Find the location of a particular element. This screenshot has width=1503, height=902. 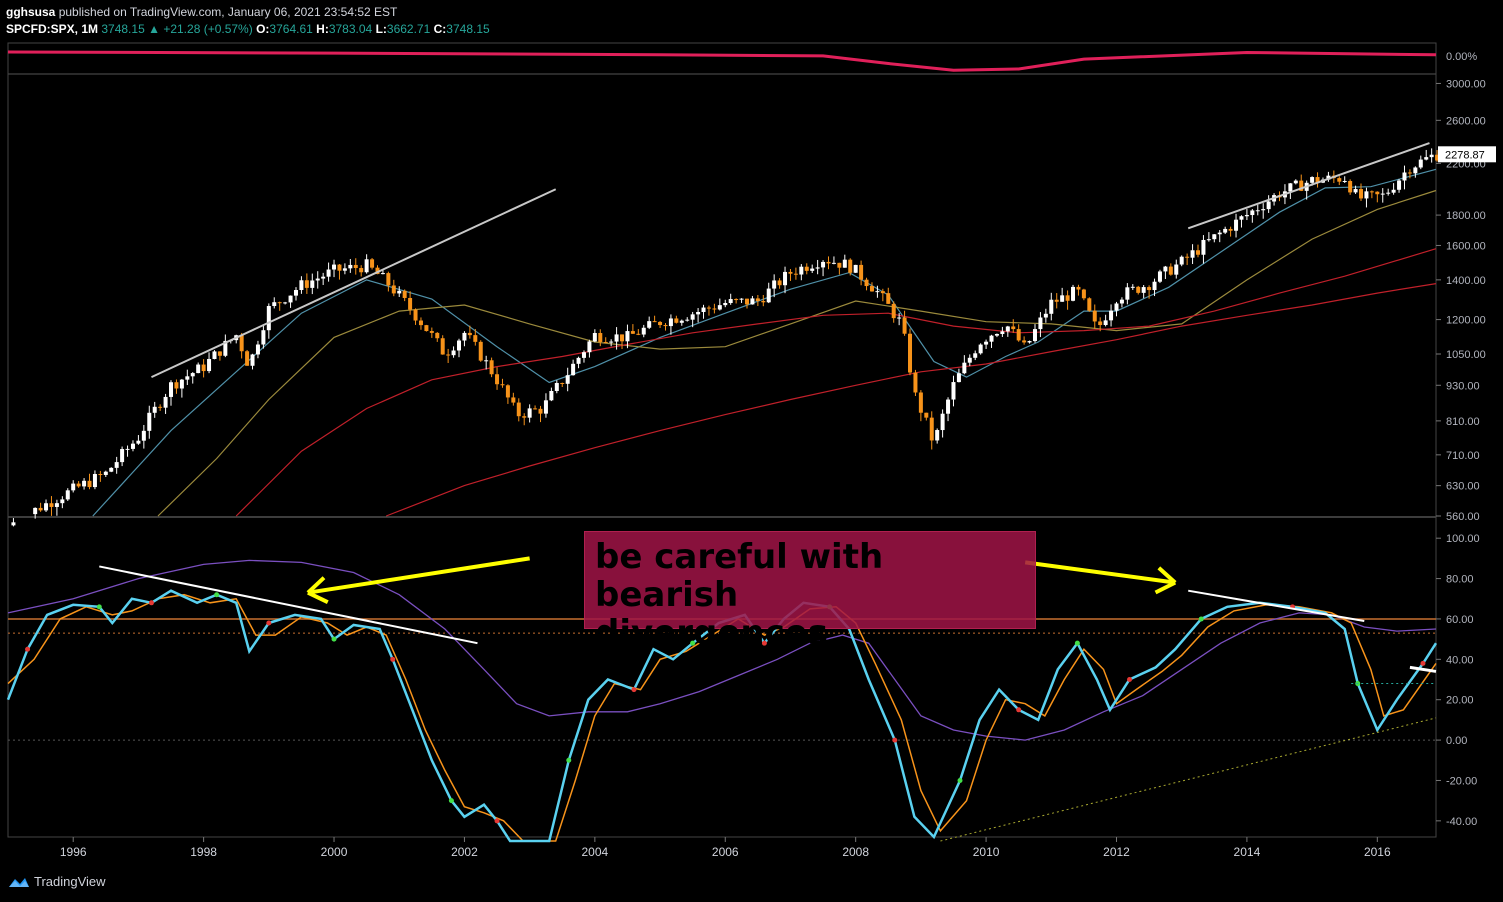

price-axis-label: 930.00 is located at coordinates (1463, 386).